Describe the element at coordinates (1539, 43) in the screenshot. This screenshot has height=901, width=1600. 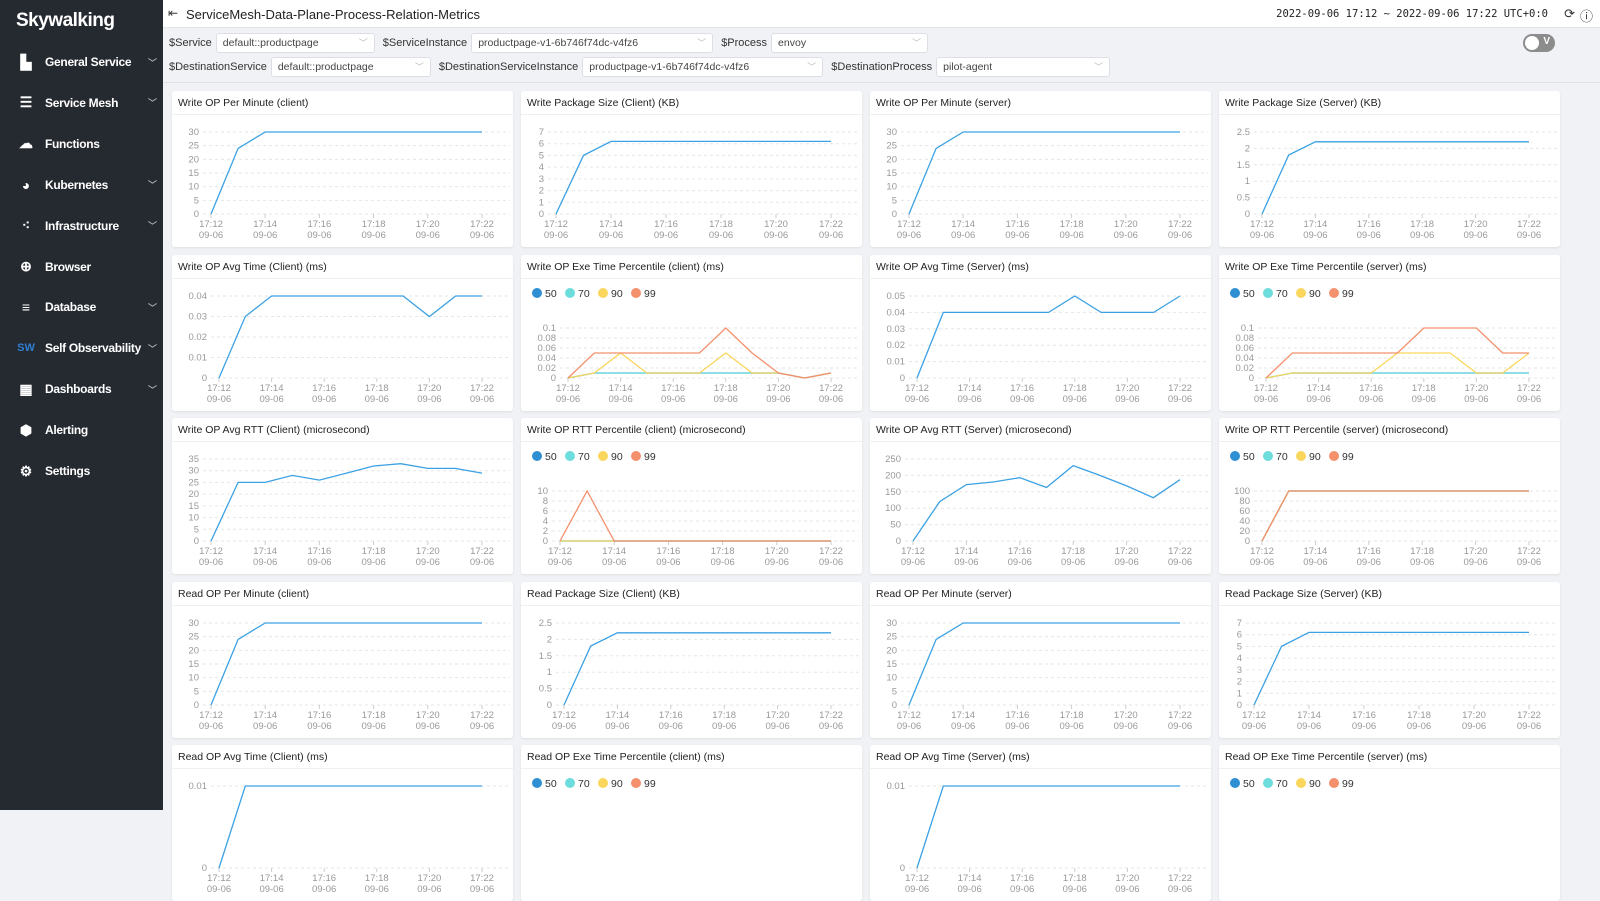
I see `view-toggle: V` at that location.